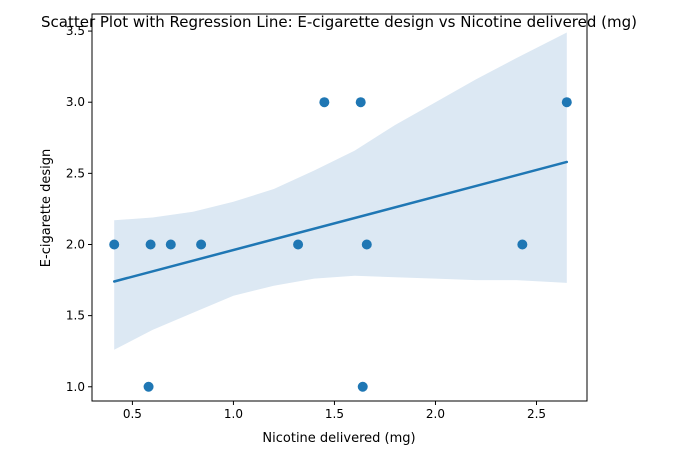  What do you see at coordinates (132, 414) in the screenshot?
I see `x-tick-label: 0.5` at bounding box center [132, 414].